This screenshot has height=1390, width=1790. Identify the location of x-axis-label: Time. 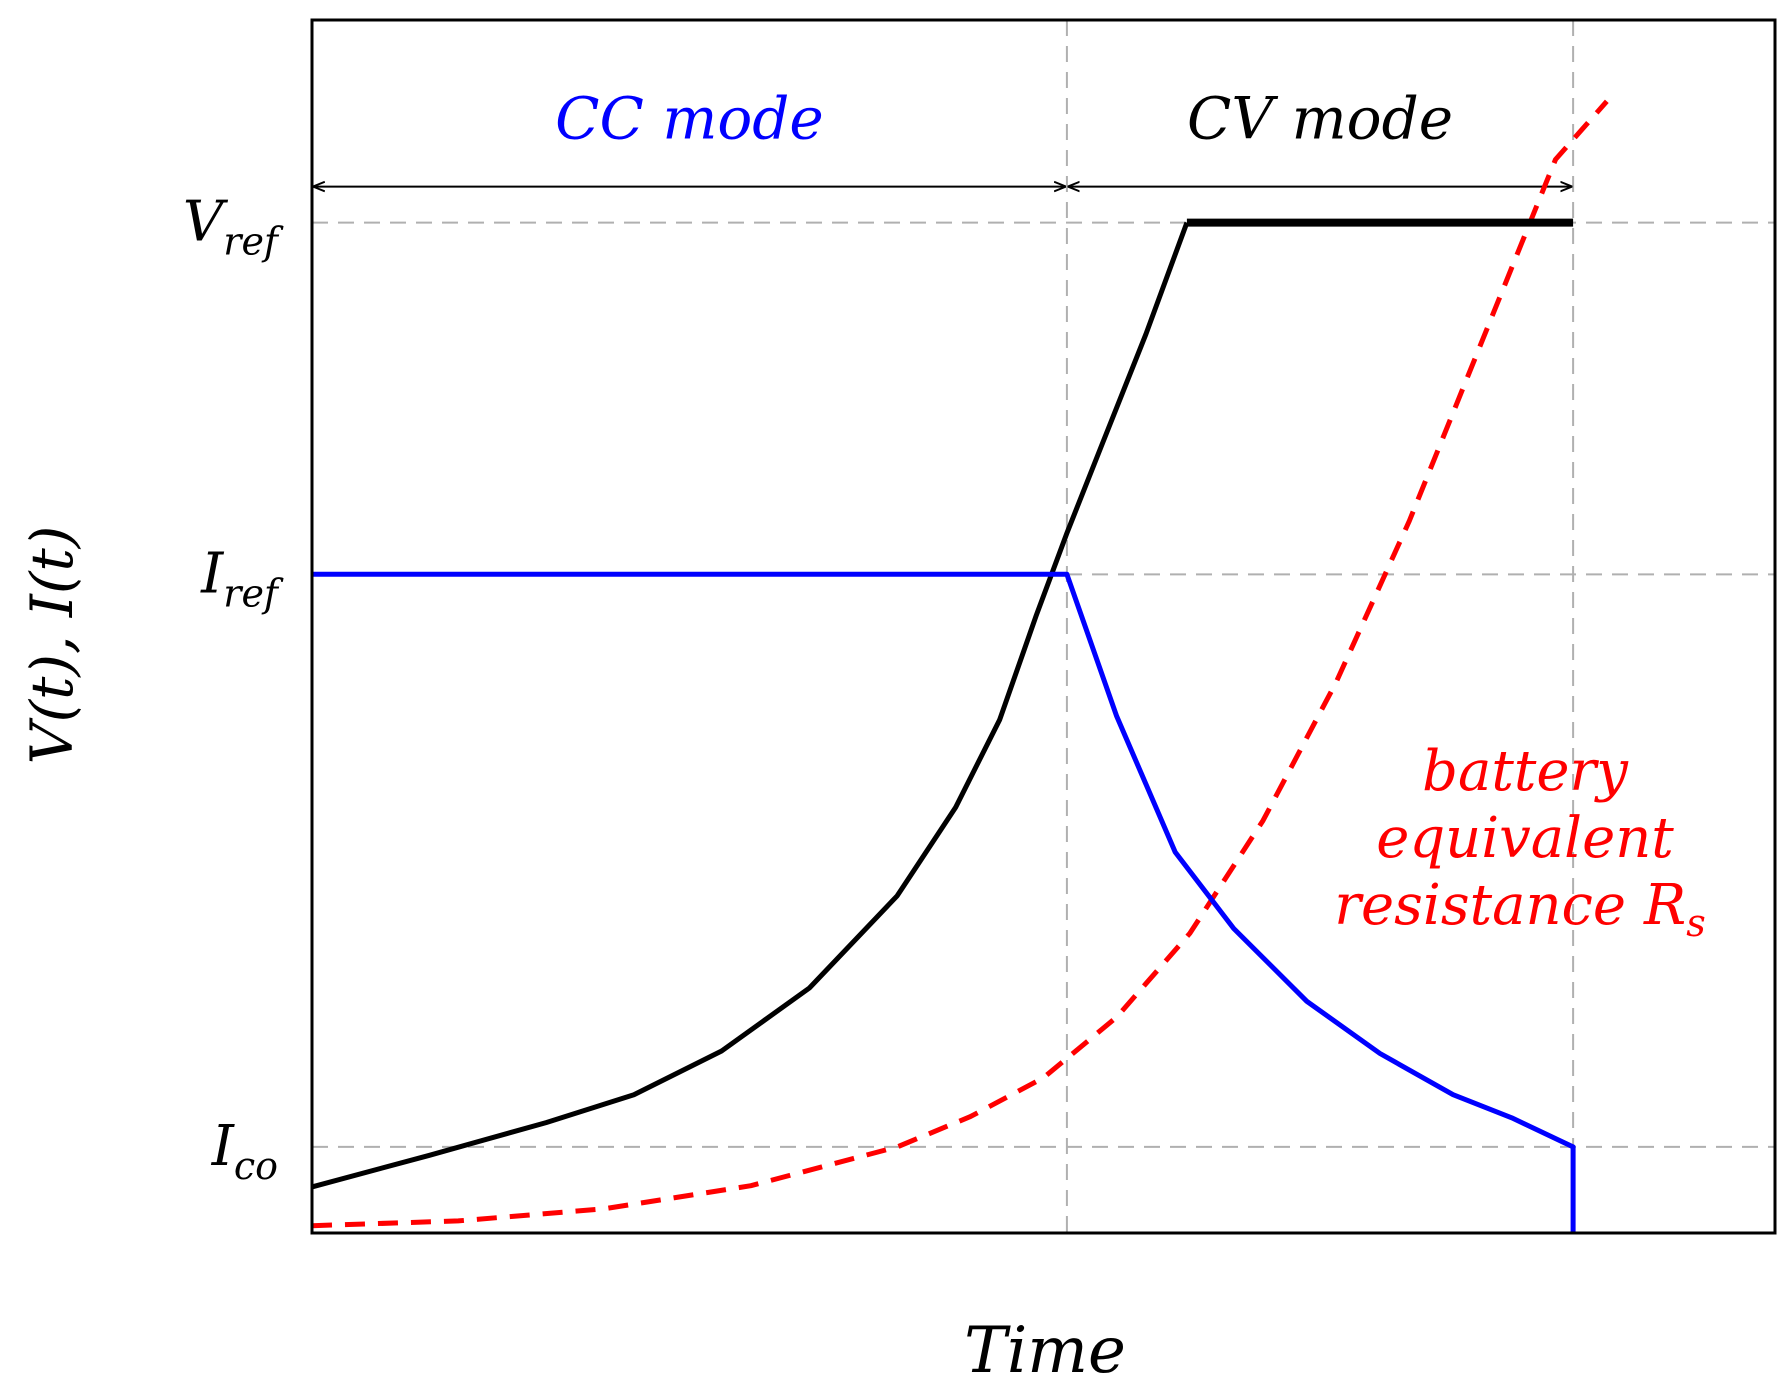
(1045, 1351).